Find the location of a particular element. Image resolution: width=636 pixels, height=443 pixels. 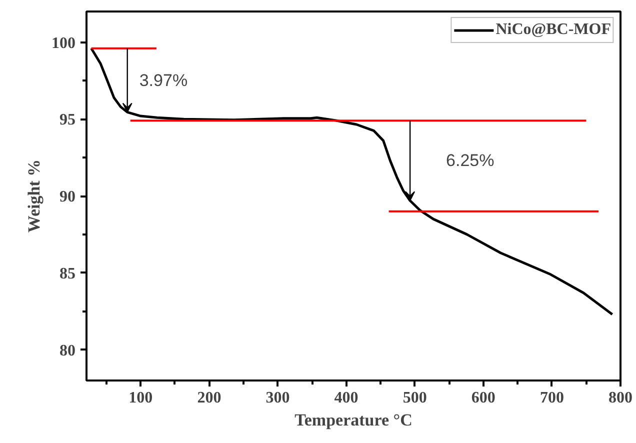

x-tick-label: 100 is located at coordinates (140, 398).